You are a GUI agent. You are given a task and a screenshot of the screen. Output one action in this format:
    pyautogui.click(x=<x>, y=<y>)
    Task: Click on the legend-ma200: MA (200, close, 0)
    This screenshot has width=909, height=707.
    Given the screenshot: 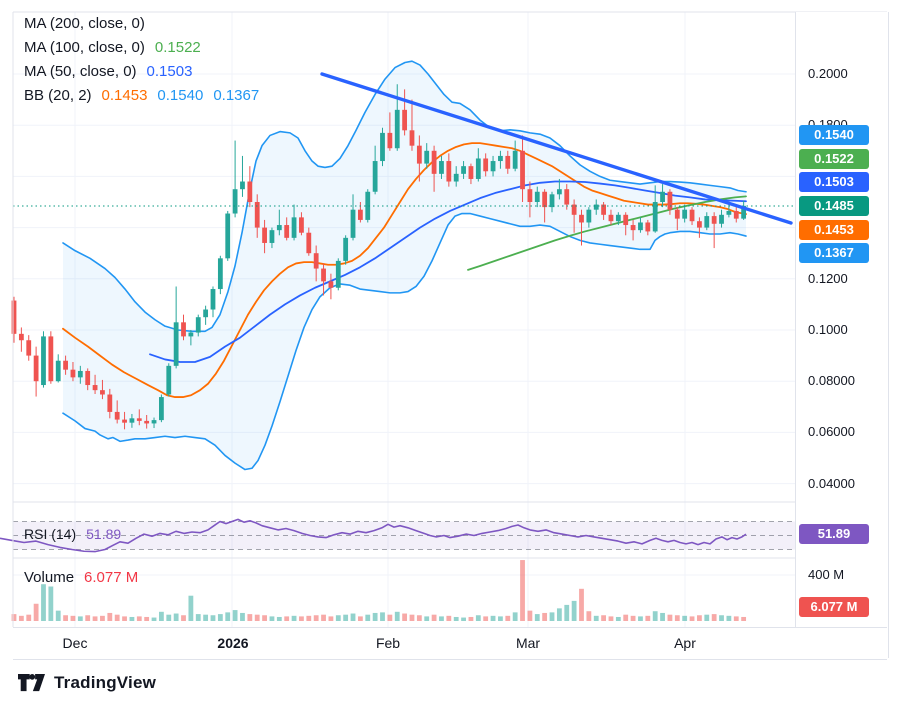 What is the action you would take?
    pyautogui.click(x=141, y=24)
    